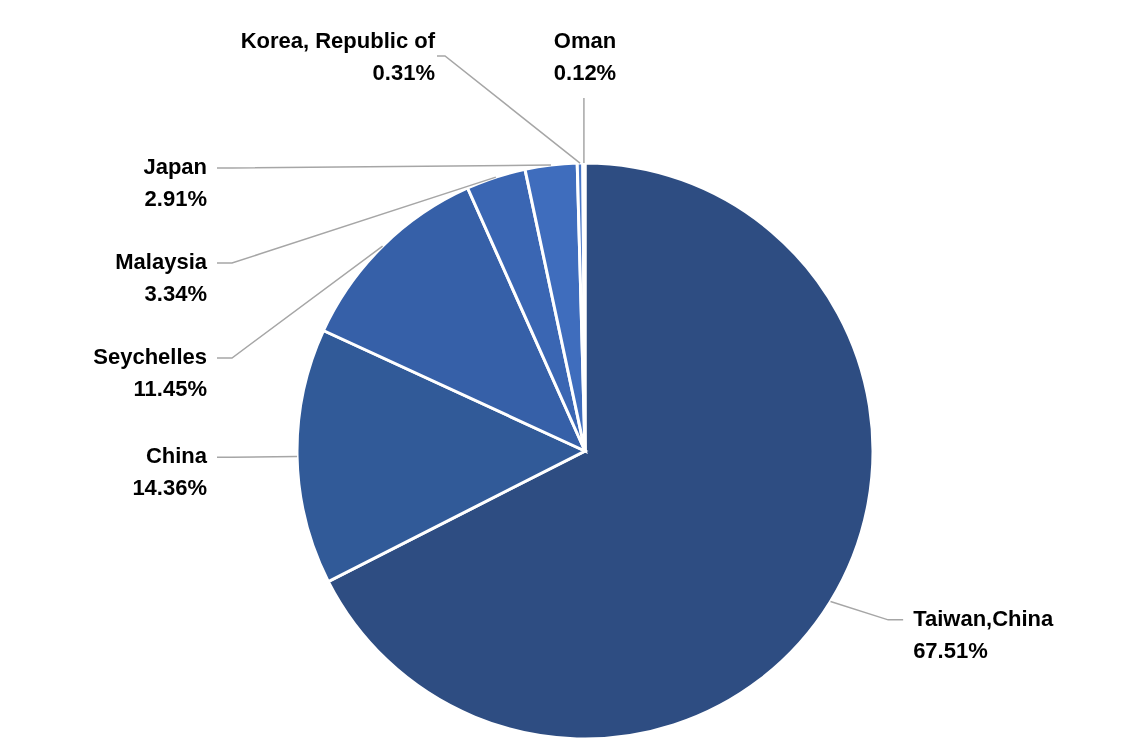  I want to click on data-label: 11.45%, so click(170, 388).